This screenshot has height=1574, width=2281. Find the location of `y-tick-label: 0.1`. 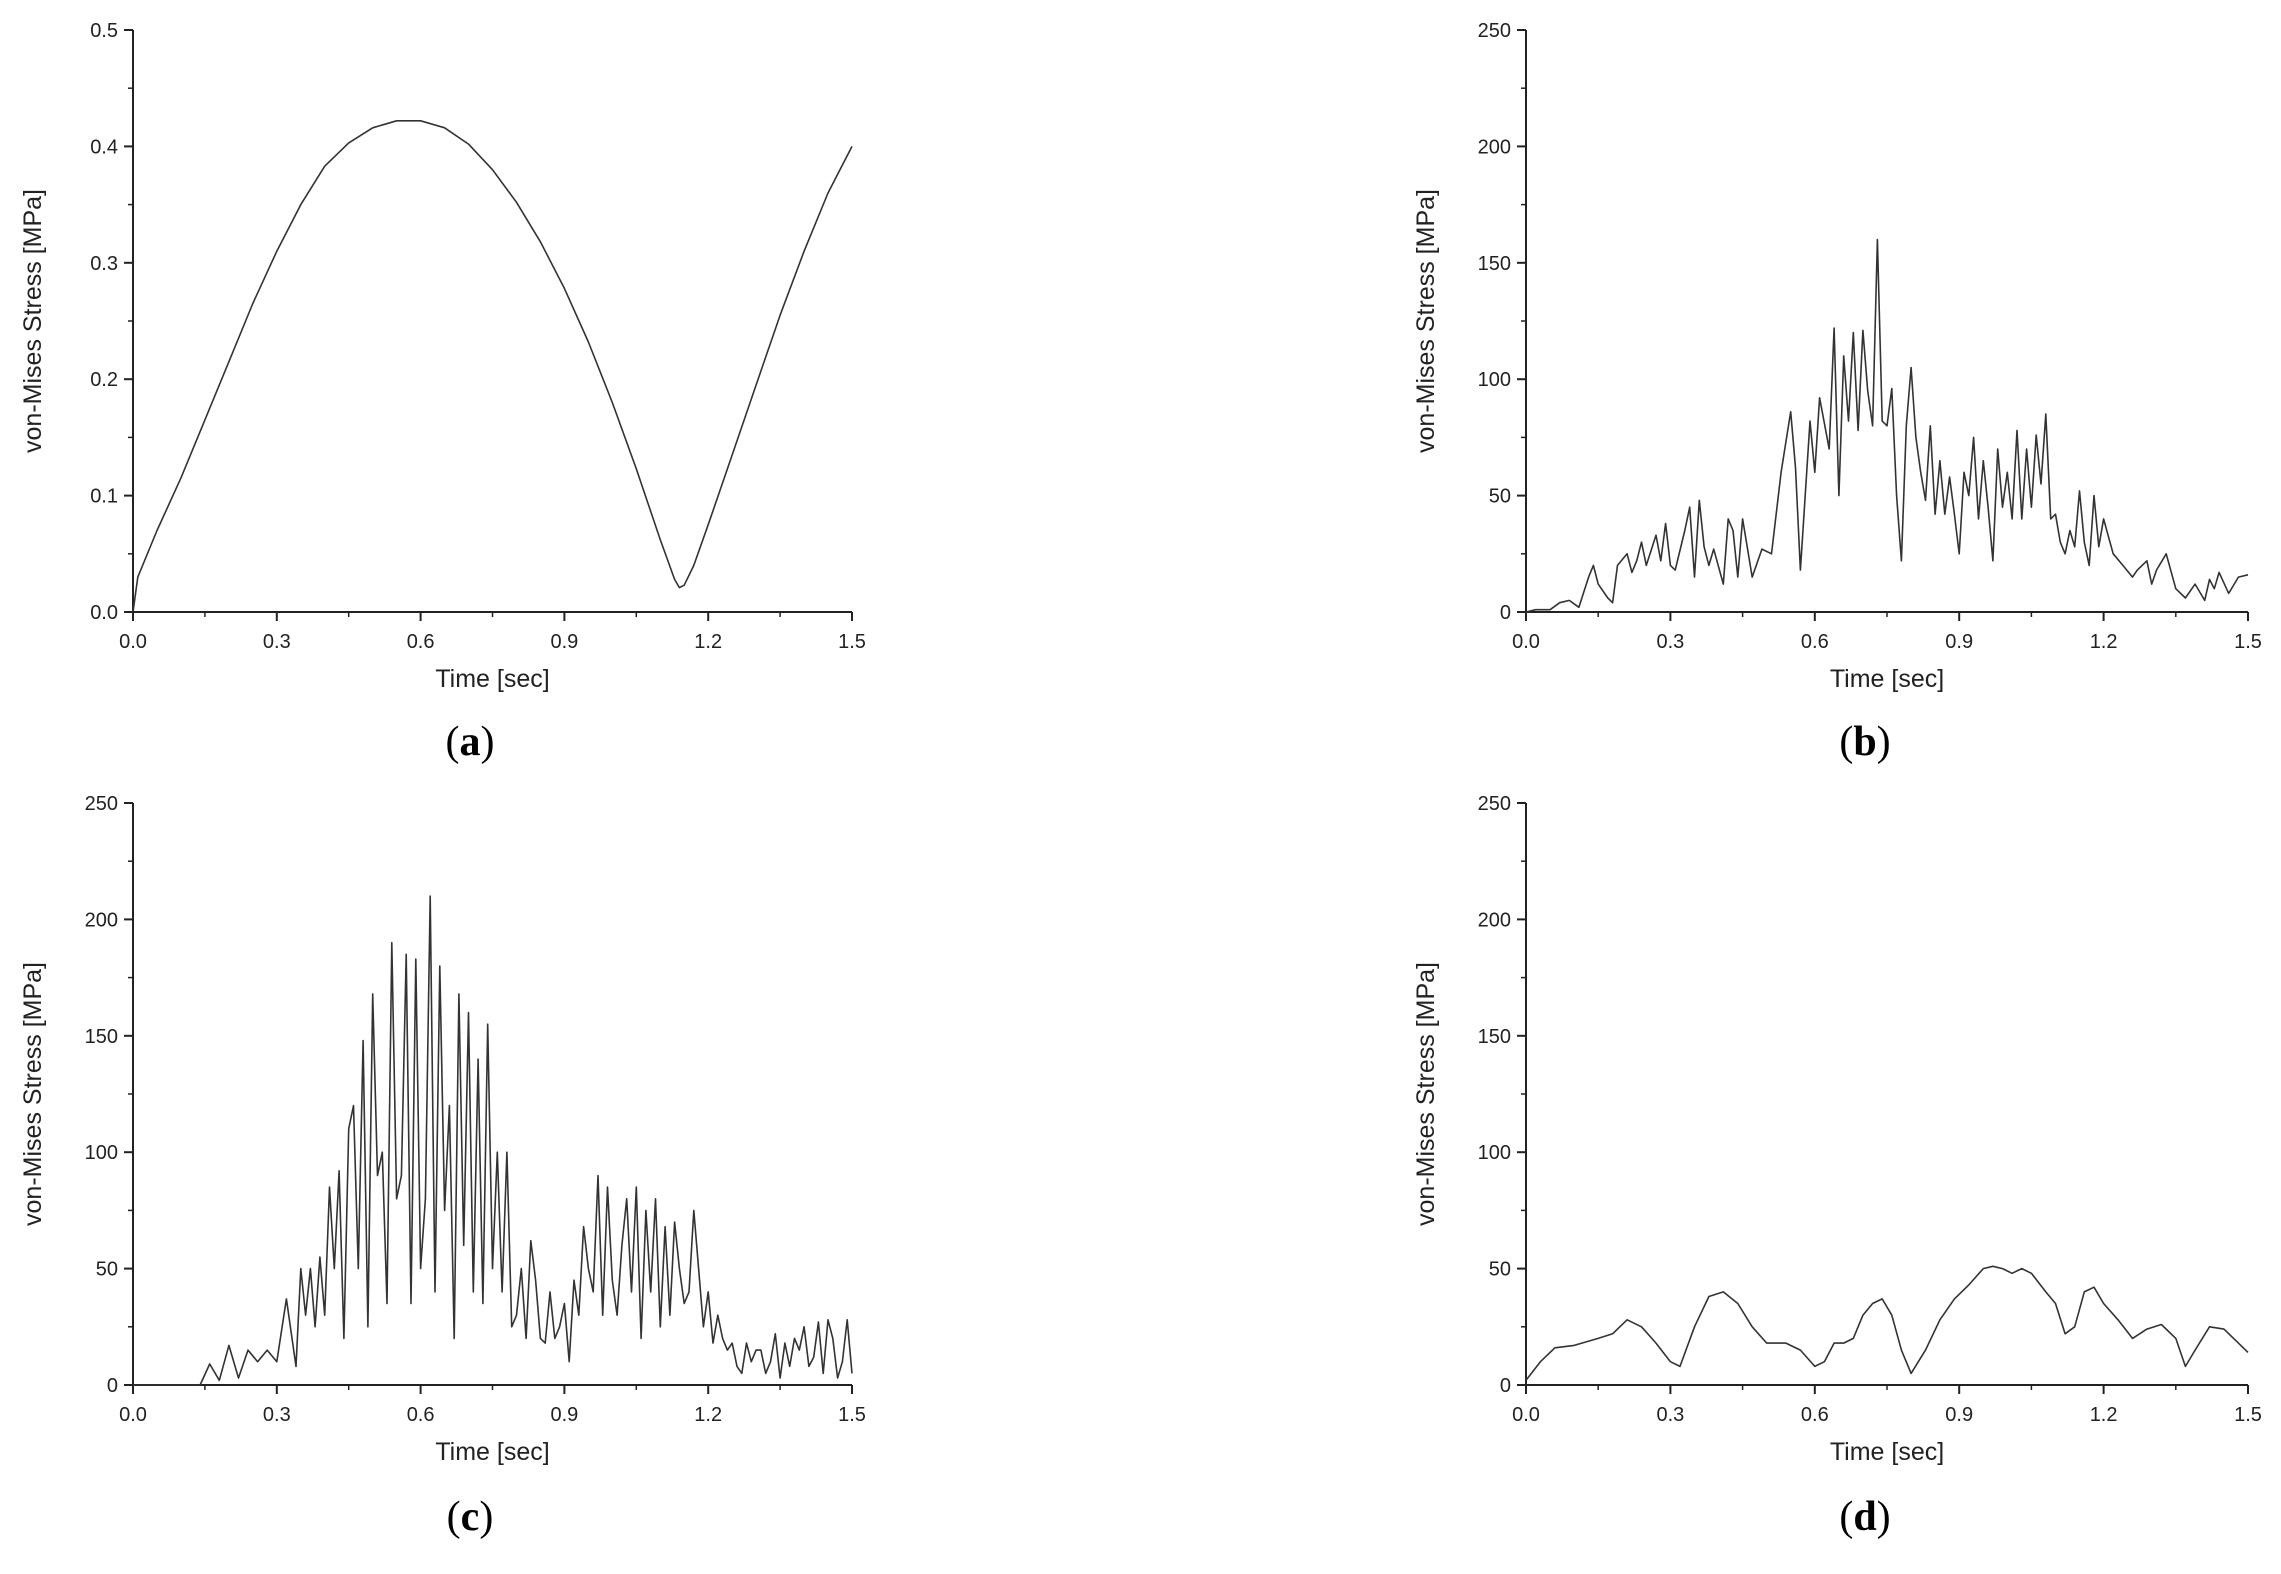

y-tick-label: 0.1 is located at coordinates (104, 497).